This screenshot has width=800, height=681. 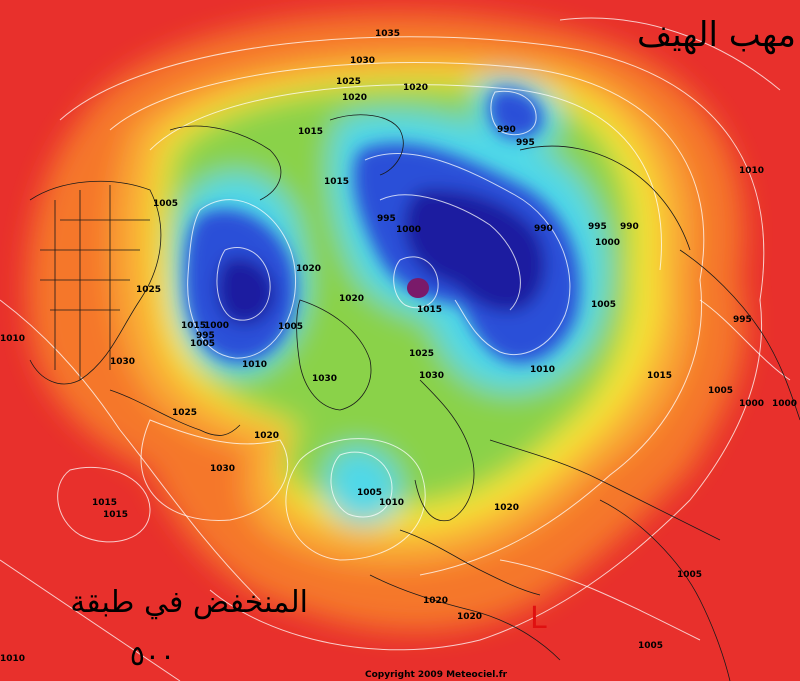 I want to click on title-bottom-left-line2: ٥٠٠, so click(x=152, y=655).